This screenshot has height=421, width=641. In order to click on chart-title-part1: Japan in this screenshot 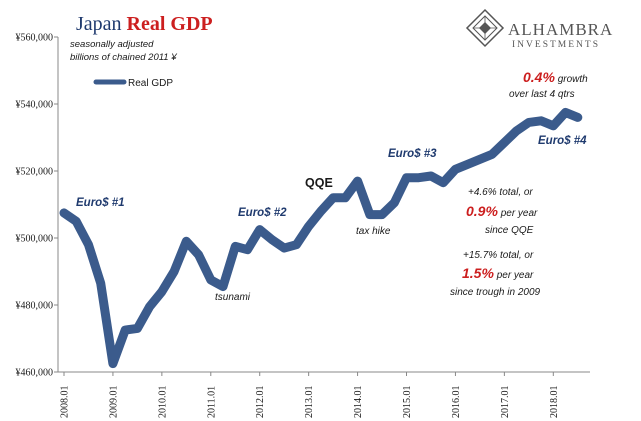, I will do `click(99, 24)`.